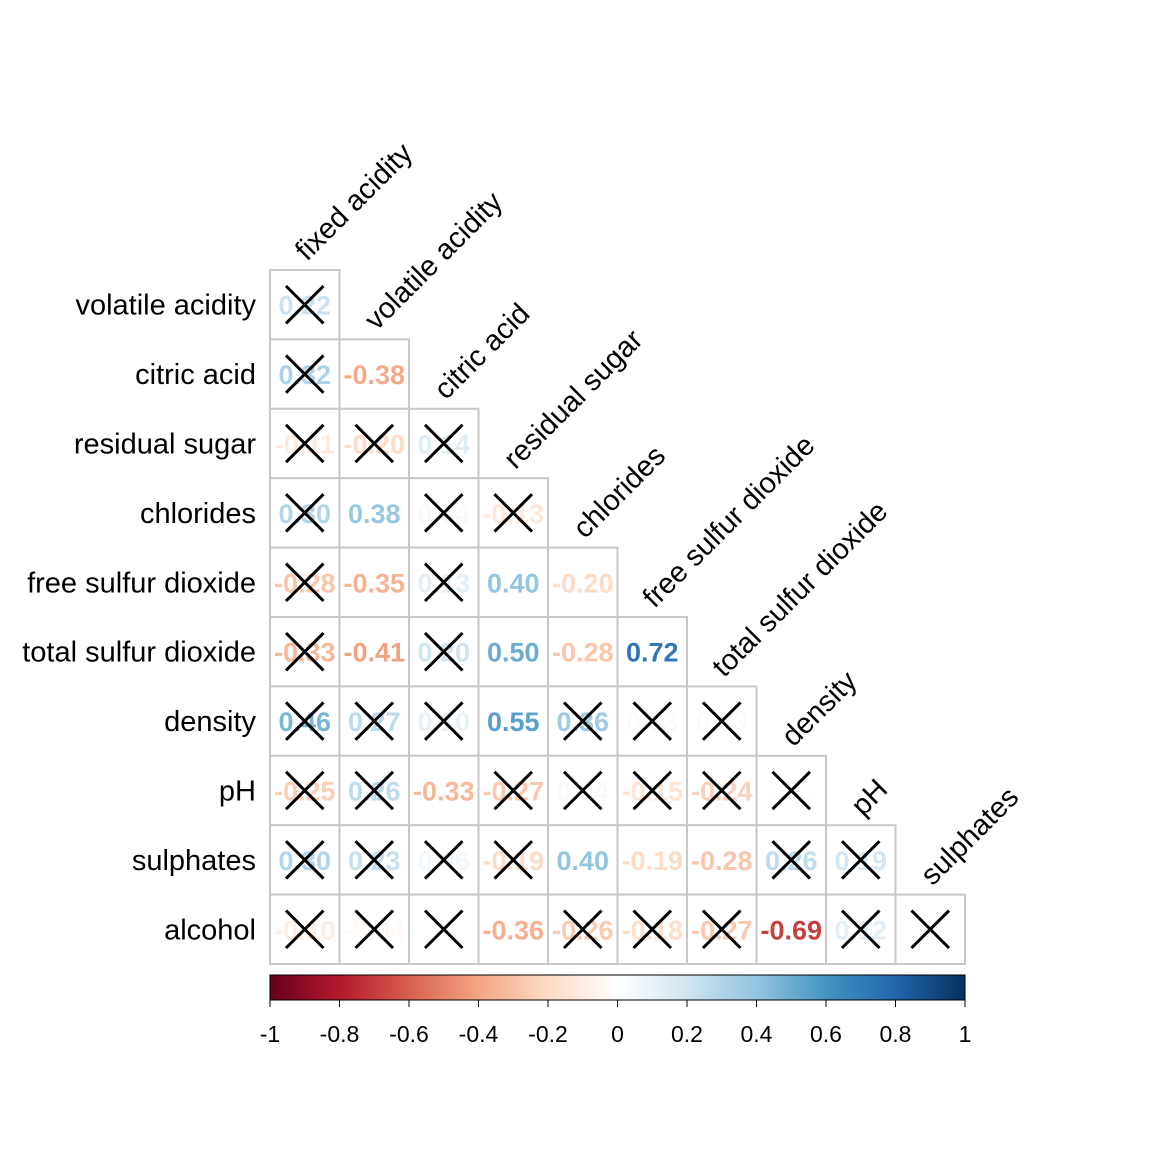  I want to click on correlation-cell: -0.35, so click(374, 582).